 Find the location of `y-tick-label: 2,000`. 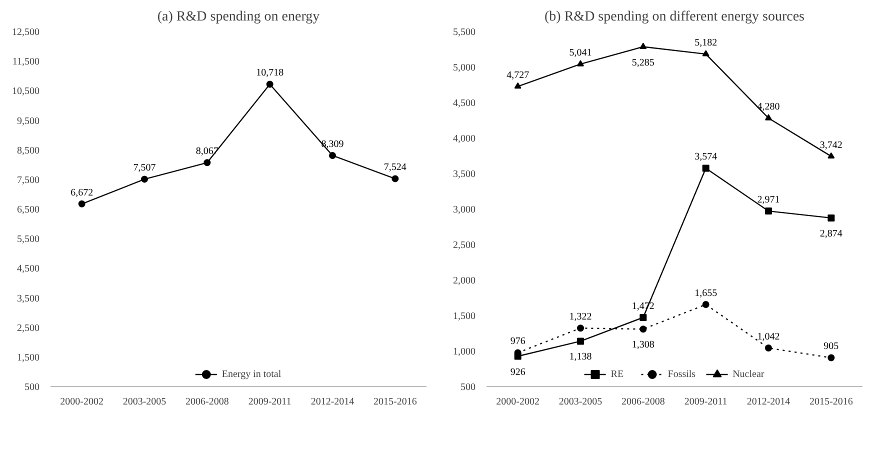

y-tick-label: 2,000 is located at coordinates (464, 281).